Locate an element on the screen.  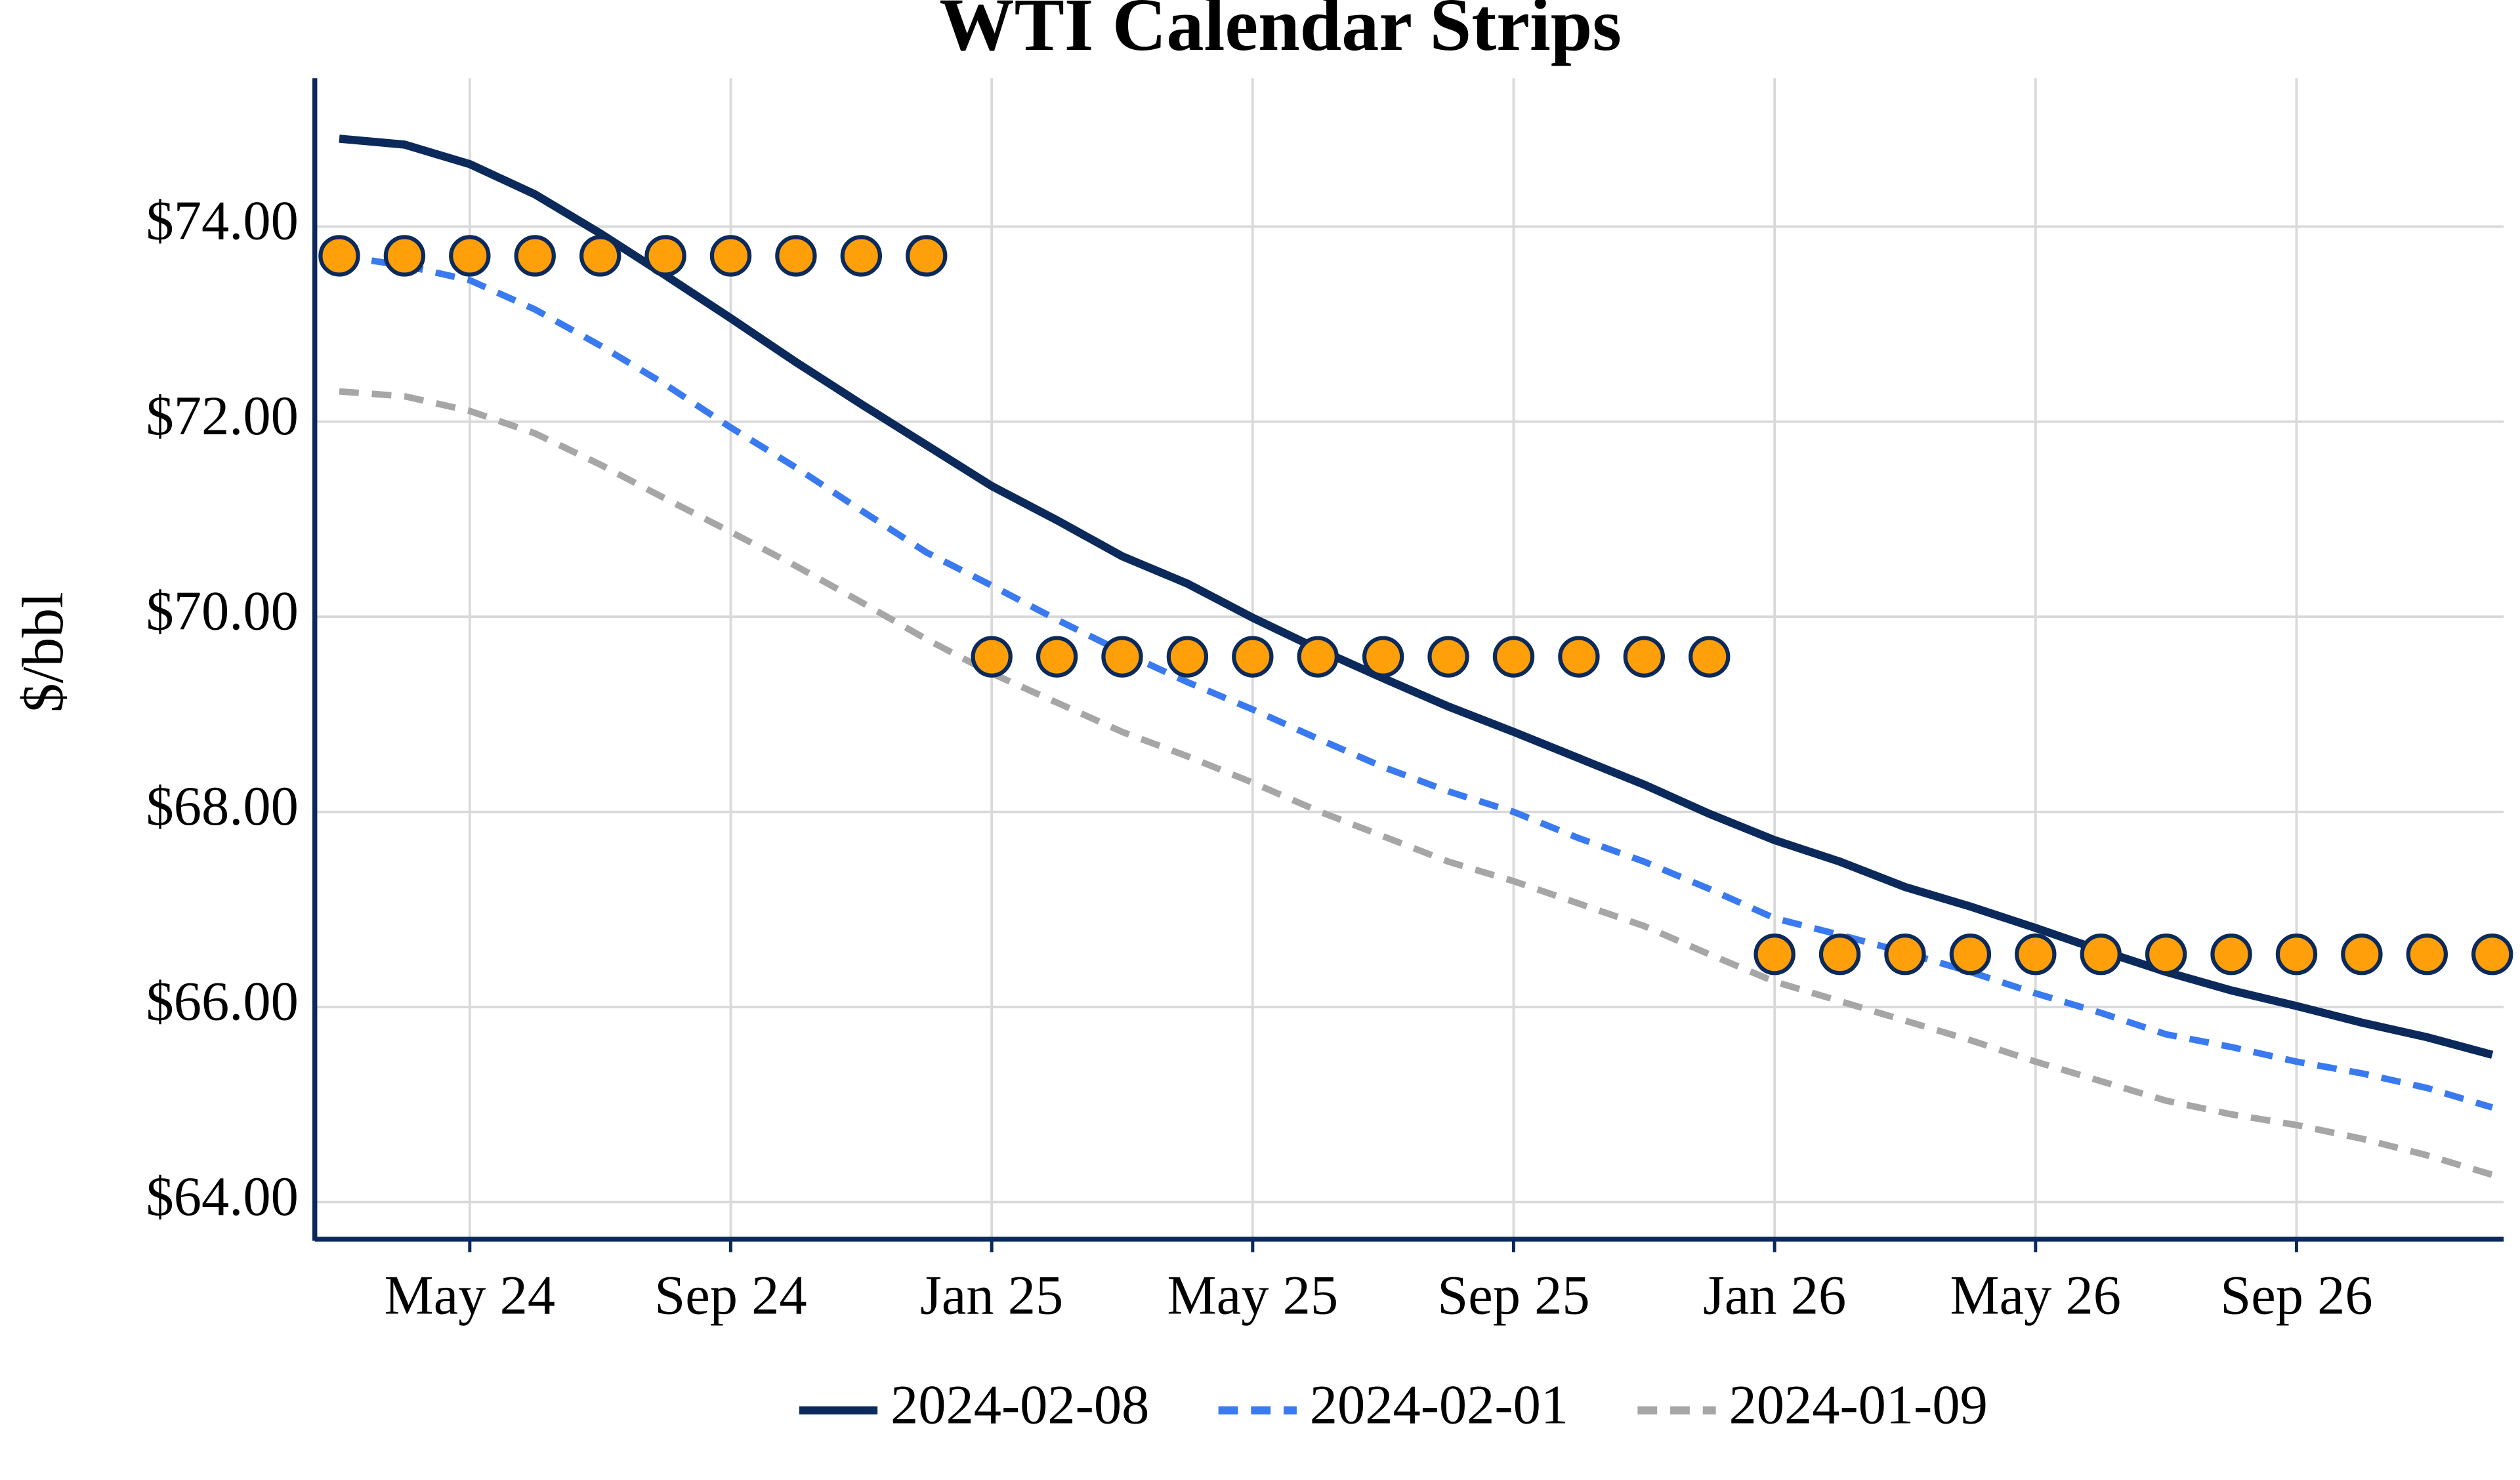
x-tick-label: May 26 is located at coordinates (2036, 1295).